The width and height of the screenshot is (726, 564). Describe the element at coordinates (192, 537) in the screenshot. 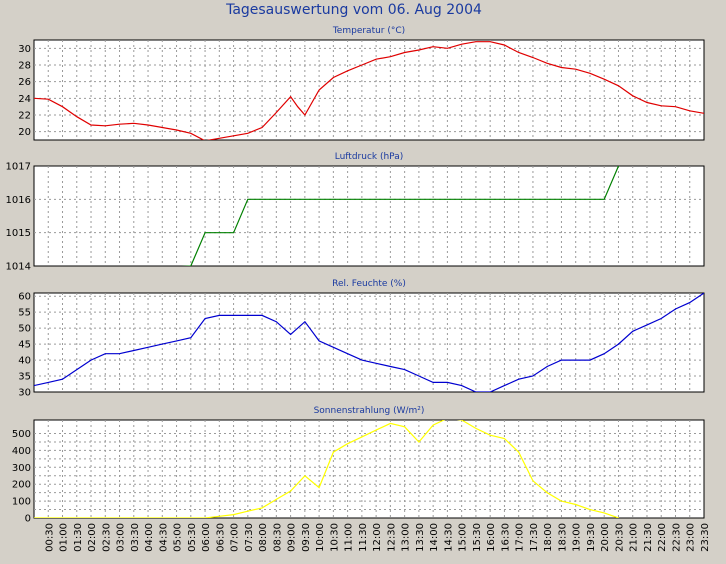

I see `x-tick-label: 05:30` at that location.